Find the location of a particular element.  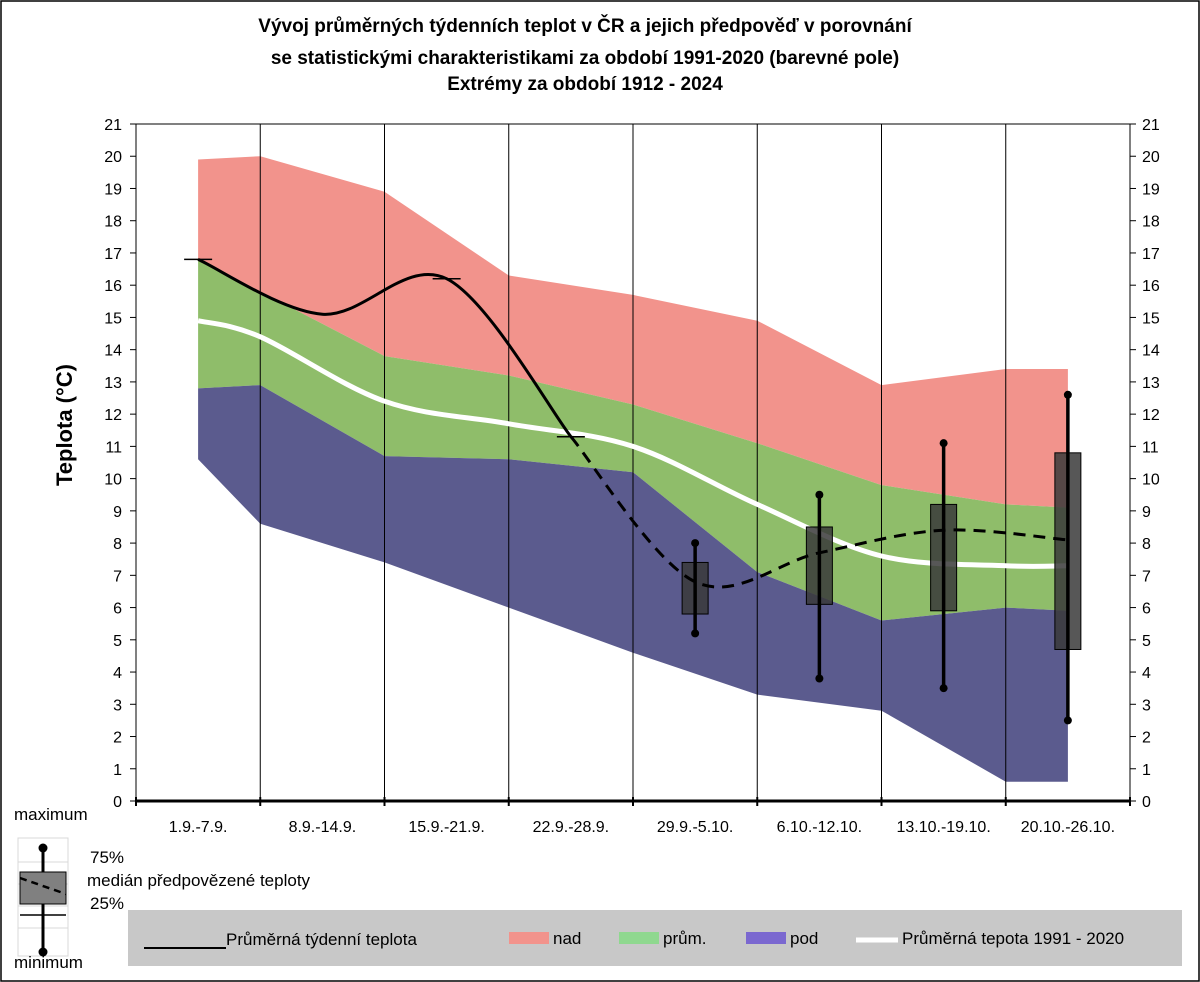

y-tick-label-right: 16 is located at coordinates (1151, 286).